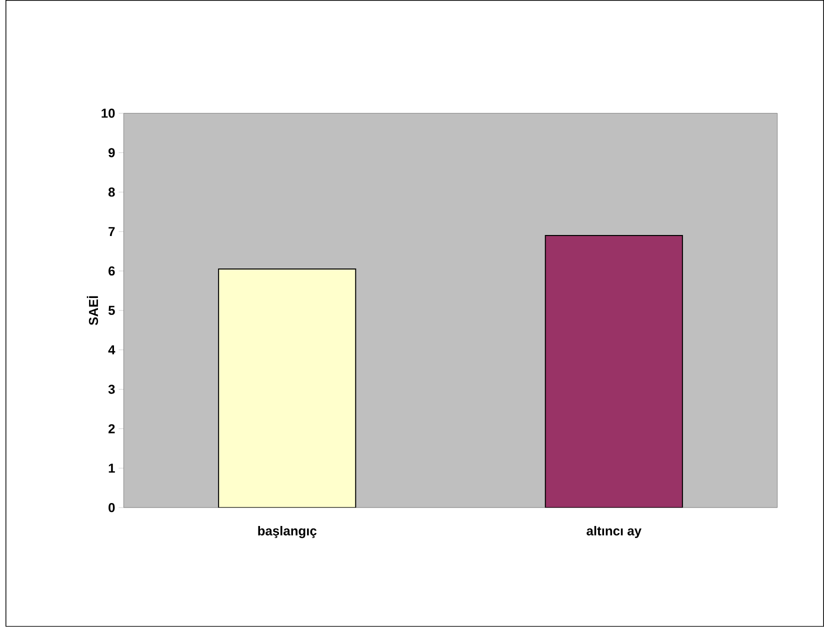 Image resolution: width=824 pixels, height=627 pixels. What do you see at coordinates (111, 153) in the screenshot?
I see `y-tick-label: 9` at bounding box center [111, 153].